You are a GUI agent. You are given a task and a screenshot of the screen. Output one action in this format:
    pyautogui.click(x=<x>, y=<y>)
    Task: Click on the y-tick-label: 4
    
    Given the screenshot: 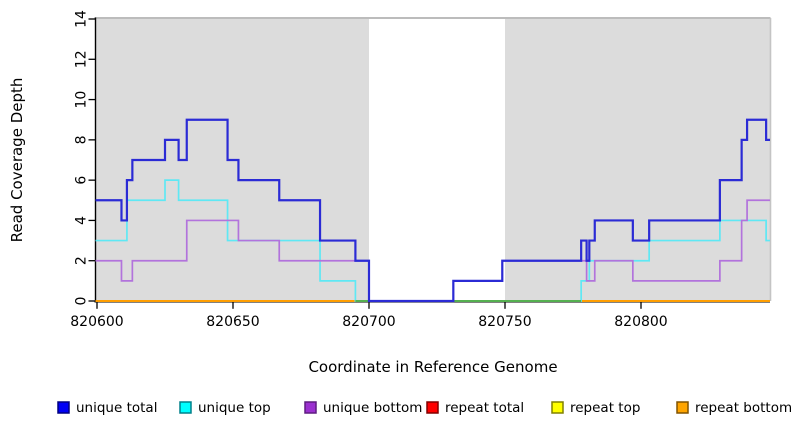 What is the action you would take?
    pyautogui.click(x=81, y=220)
    